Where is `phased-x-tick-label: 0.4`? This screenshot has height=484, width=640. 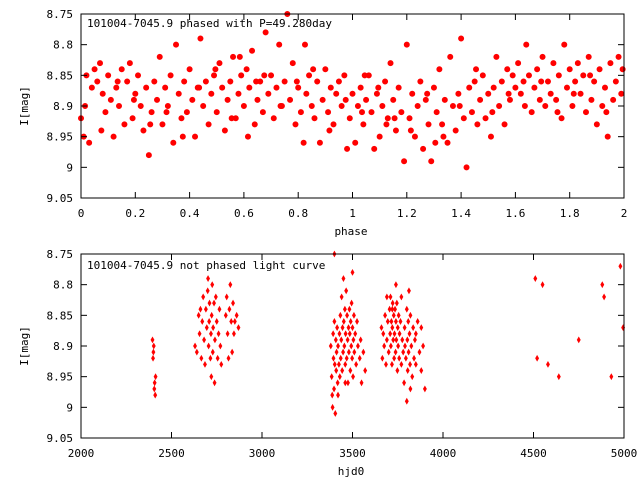 phased-x-tick-label: 0.4 is located at coordinates (190, 213).